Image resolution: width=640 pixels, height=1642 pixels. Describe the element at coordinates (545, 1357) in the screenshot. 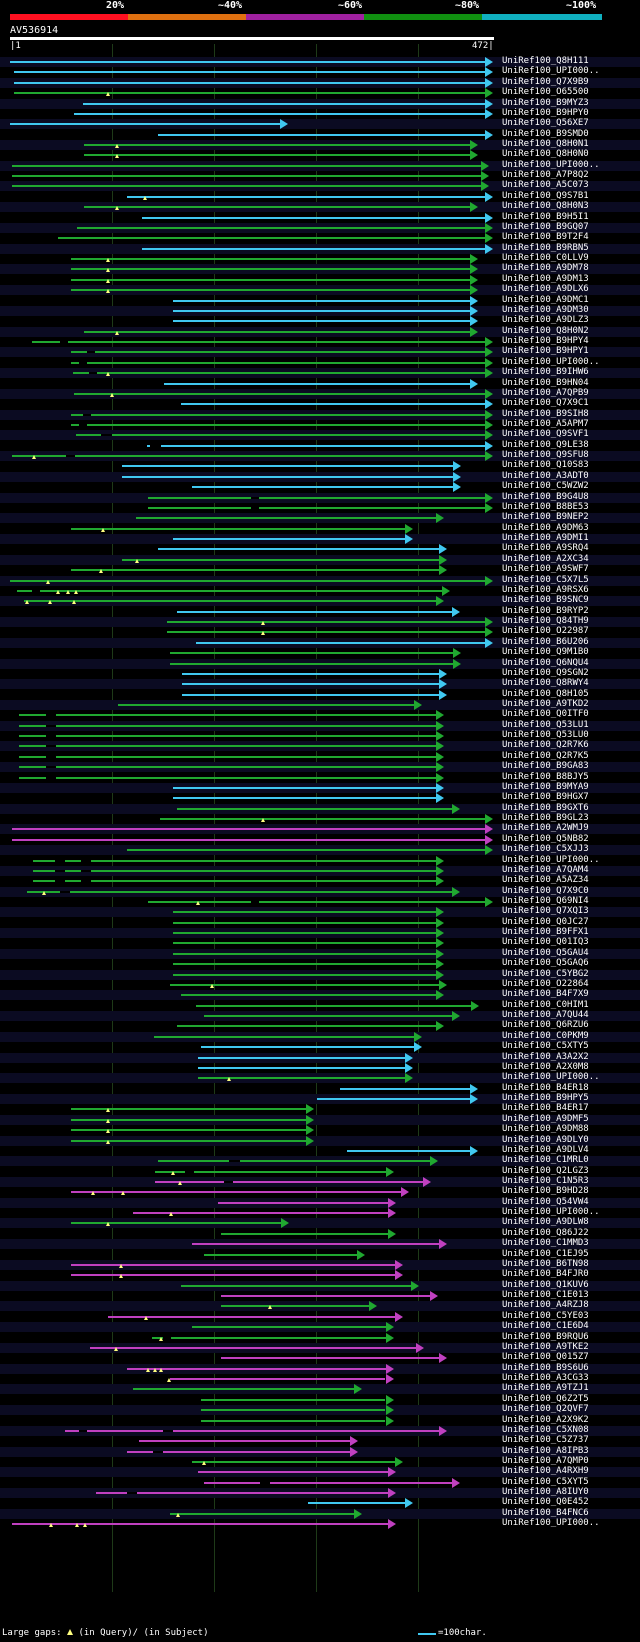

I see `hit-label-link: UniRef100_Q015Z7` at that location.